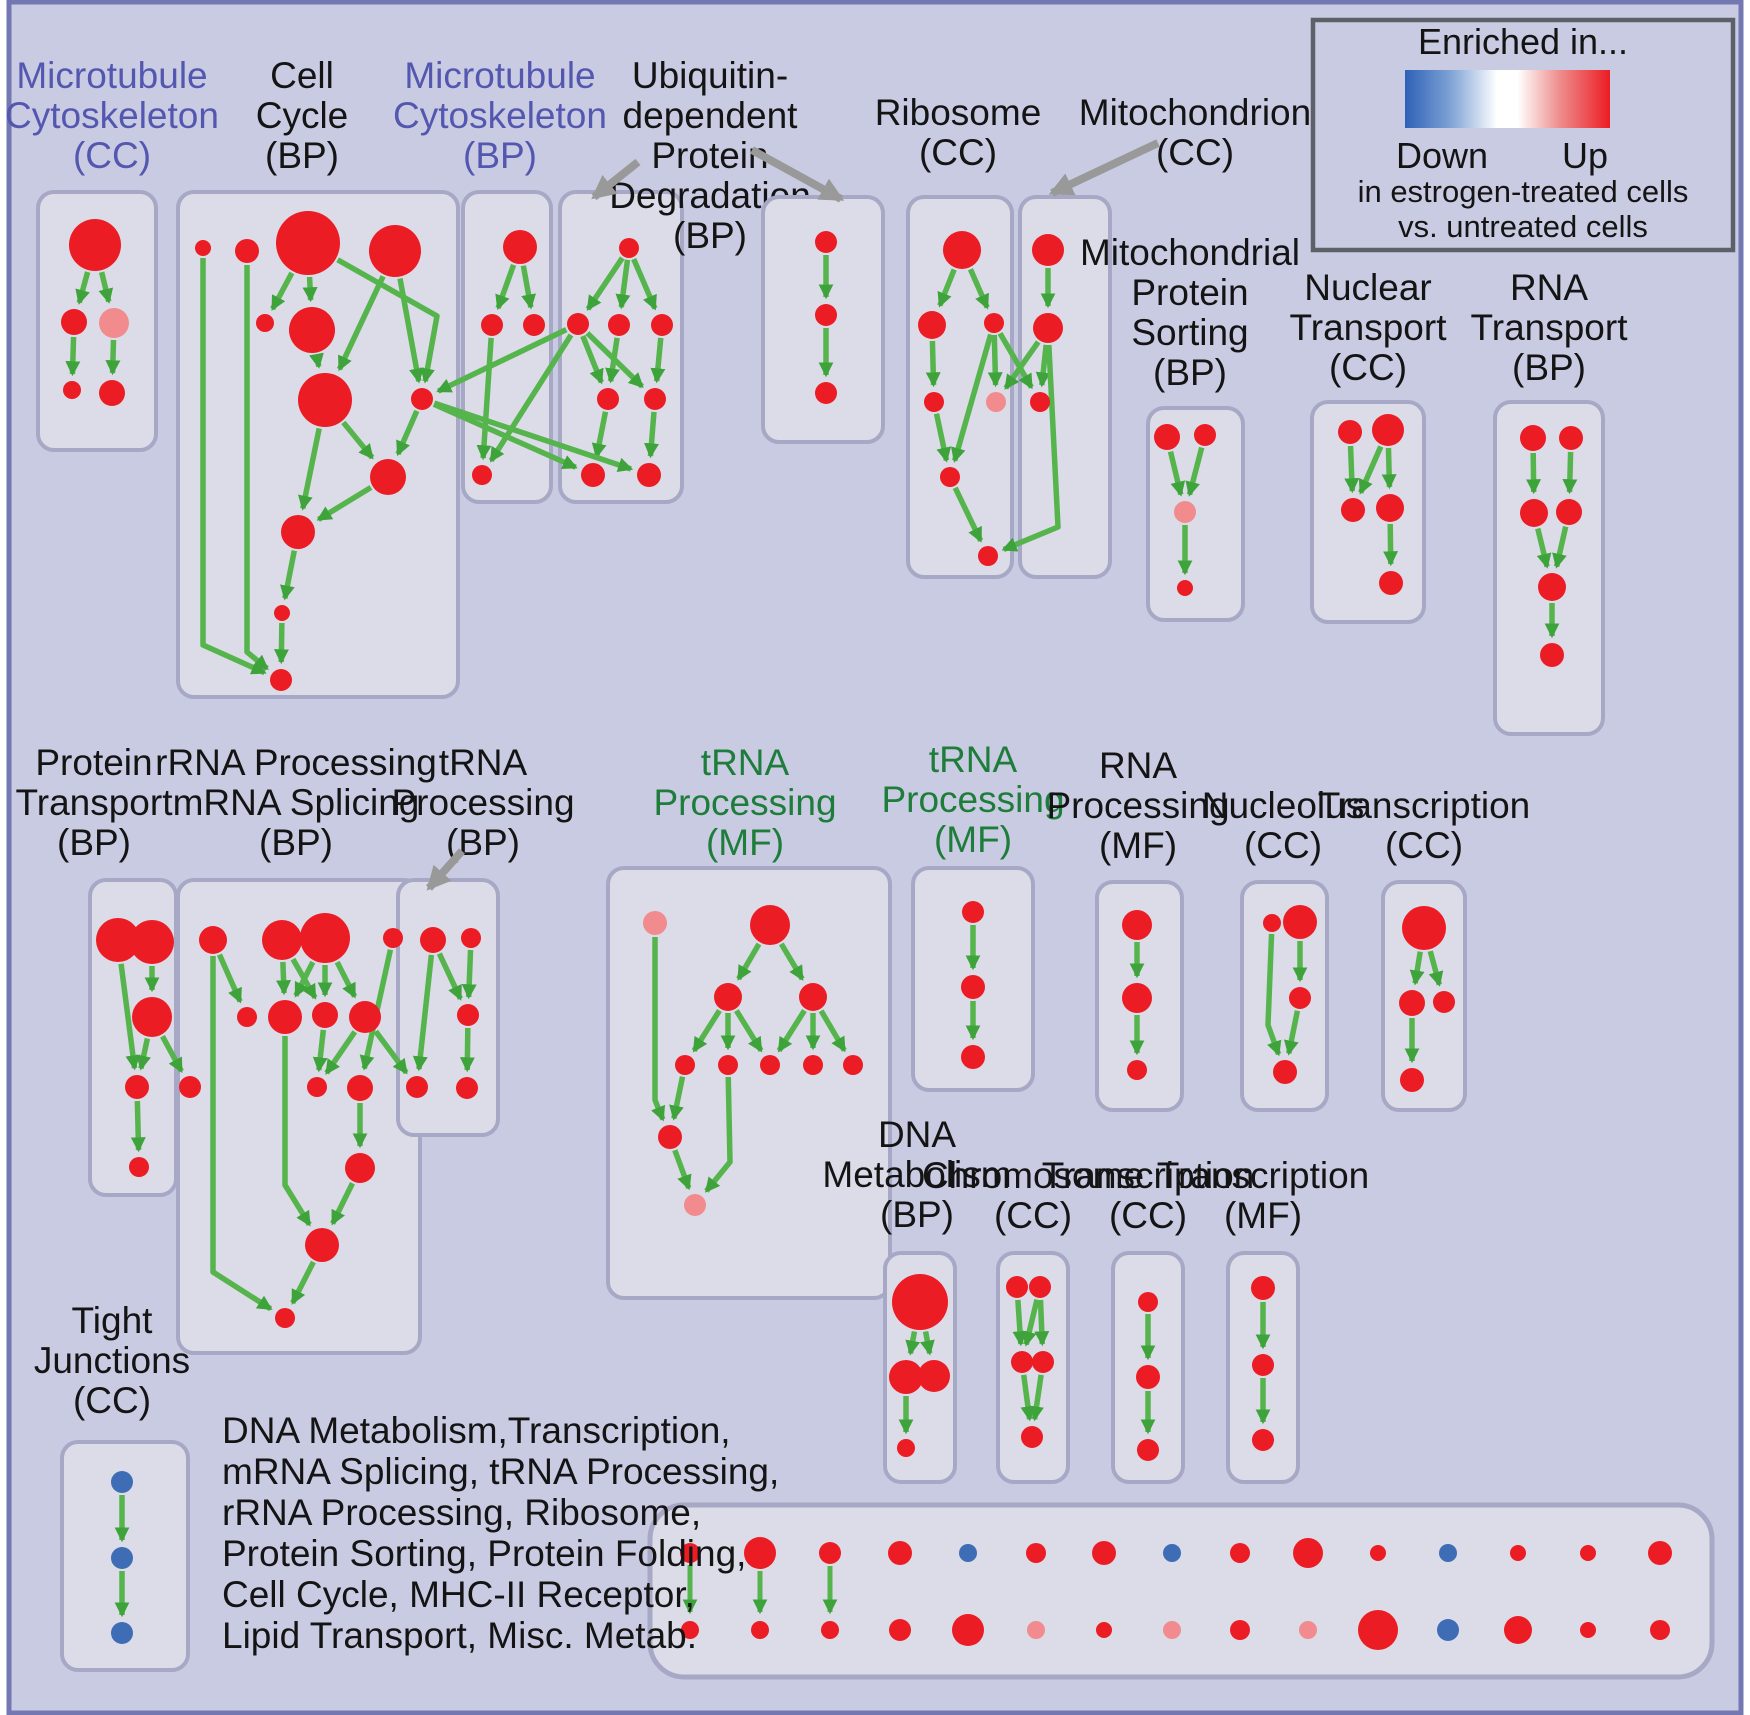 This screenshot has width=1750, height=1715. Describe the element at coordinates (1137, 805) in the screenshot. I see `cluster-label-rna-processing-mf: Processing` at that location.